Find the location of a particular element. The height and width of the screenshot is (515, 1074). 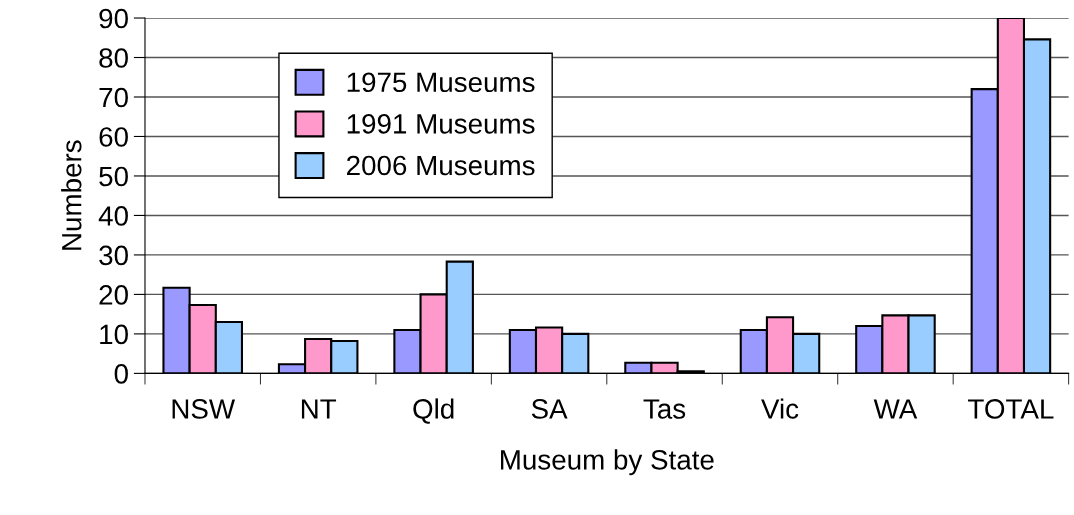

y-tick-label: 0 is located at coordinates (121, 374).